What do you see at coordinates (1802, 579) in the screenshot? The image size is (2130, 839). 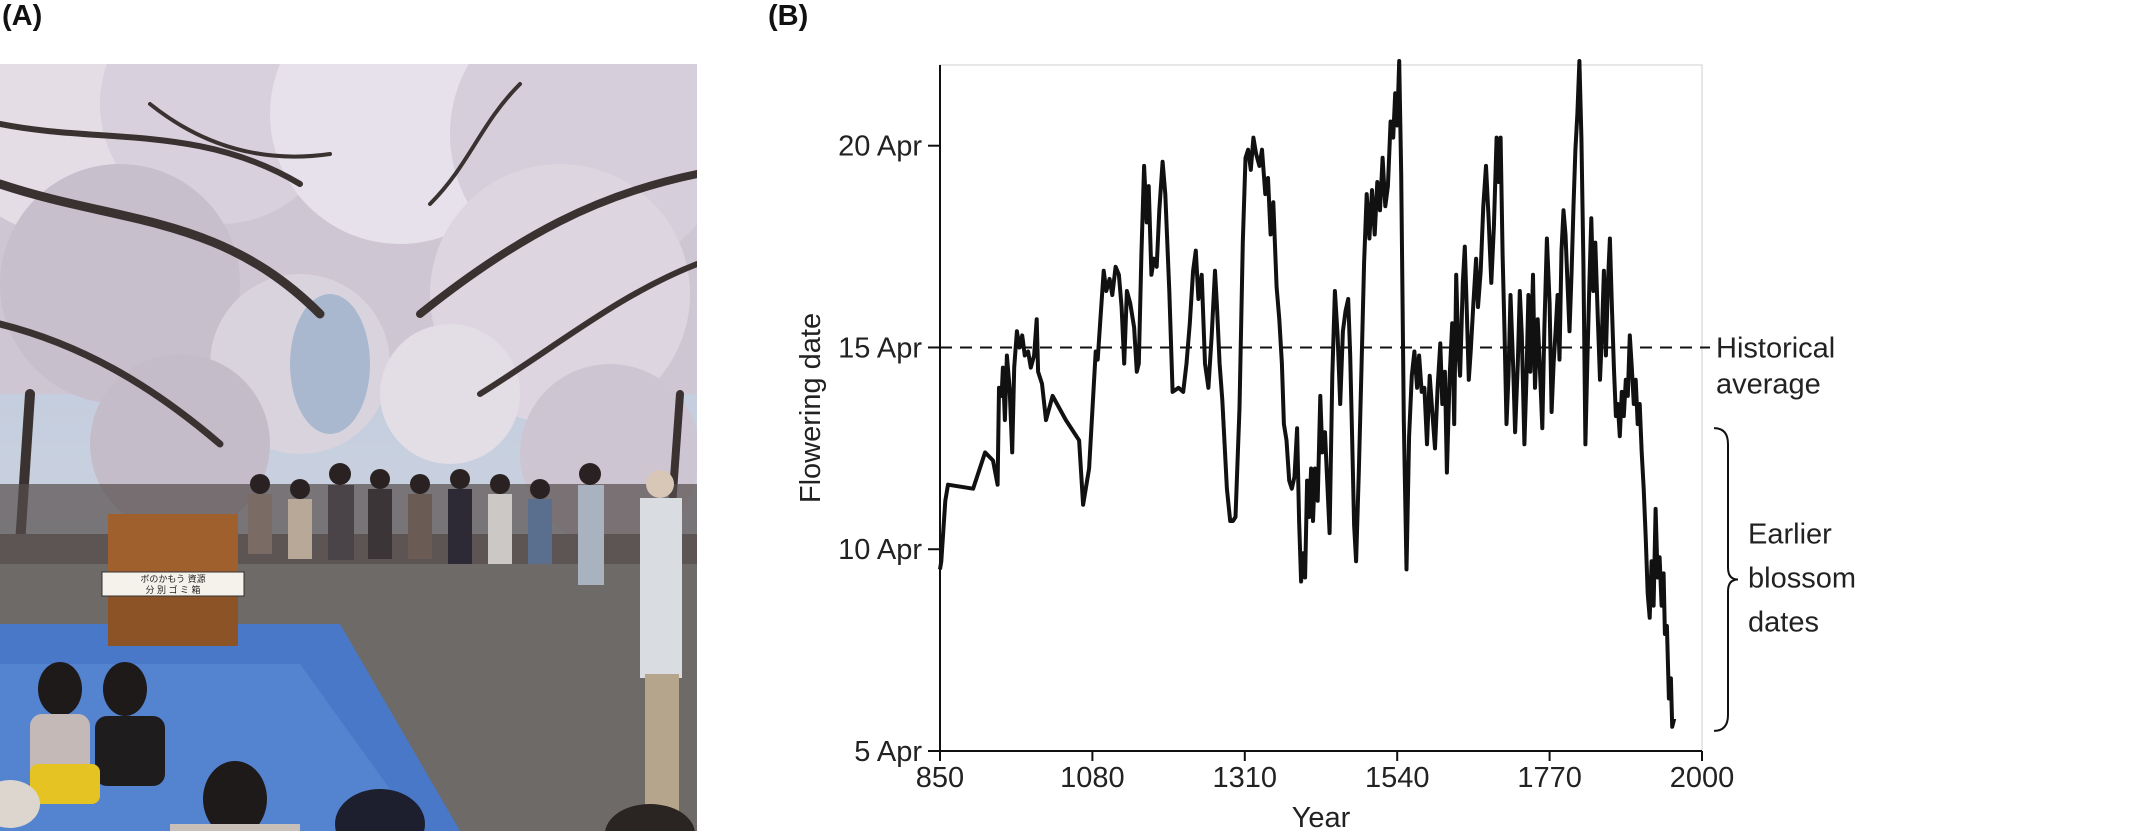 I see `bracket-label-line2: blossom` at bounding box center [1802, 579].